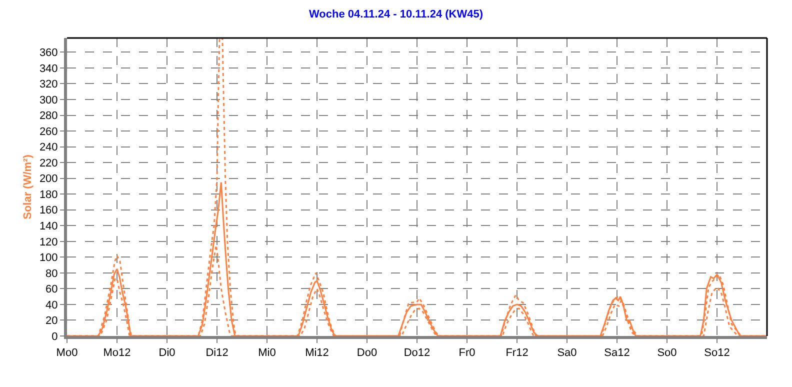  What do you see at coordinates (267, 353) in the screenshot?
I see `x-tick-label: Mi0` at bounding box center [267, 353].